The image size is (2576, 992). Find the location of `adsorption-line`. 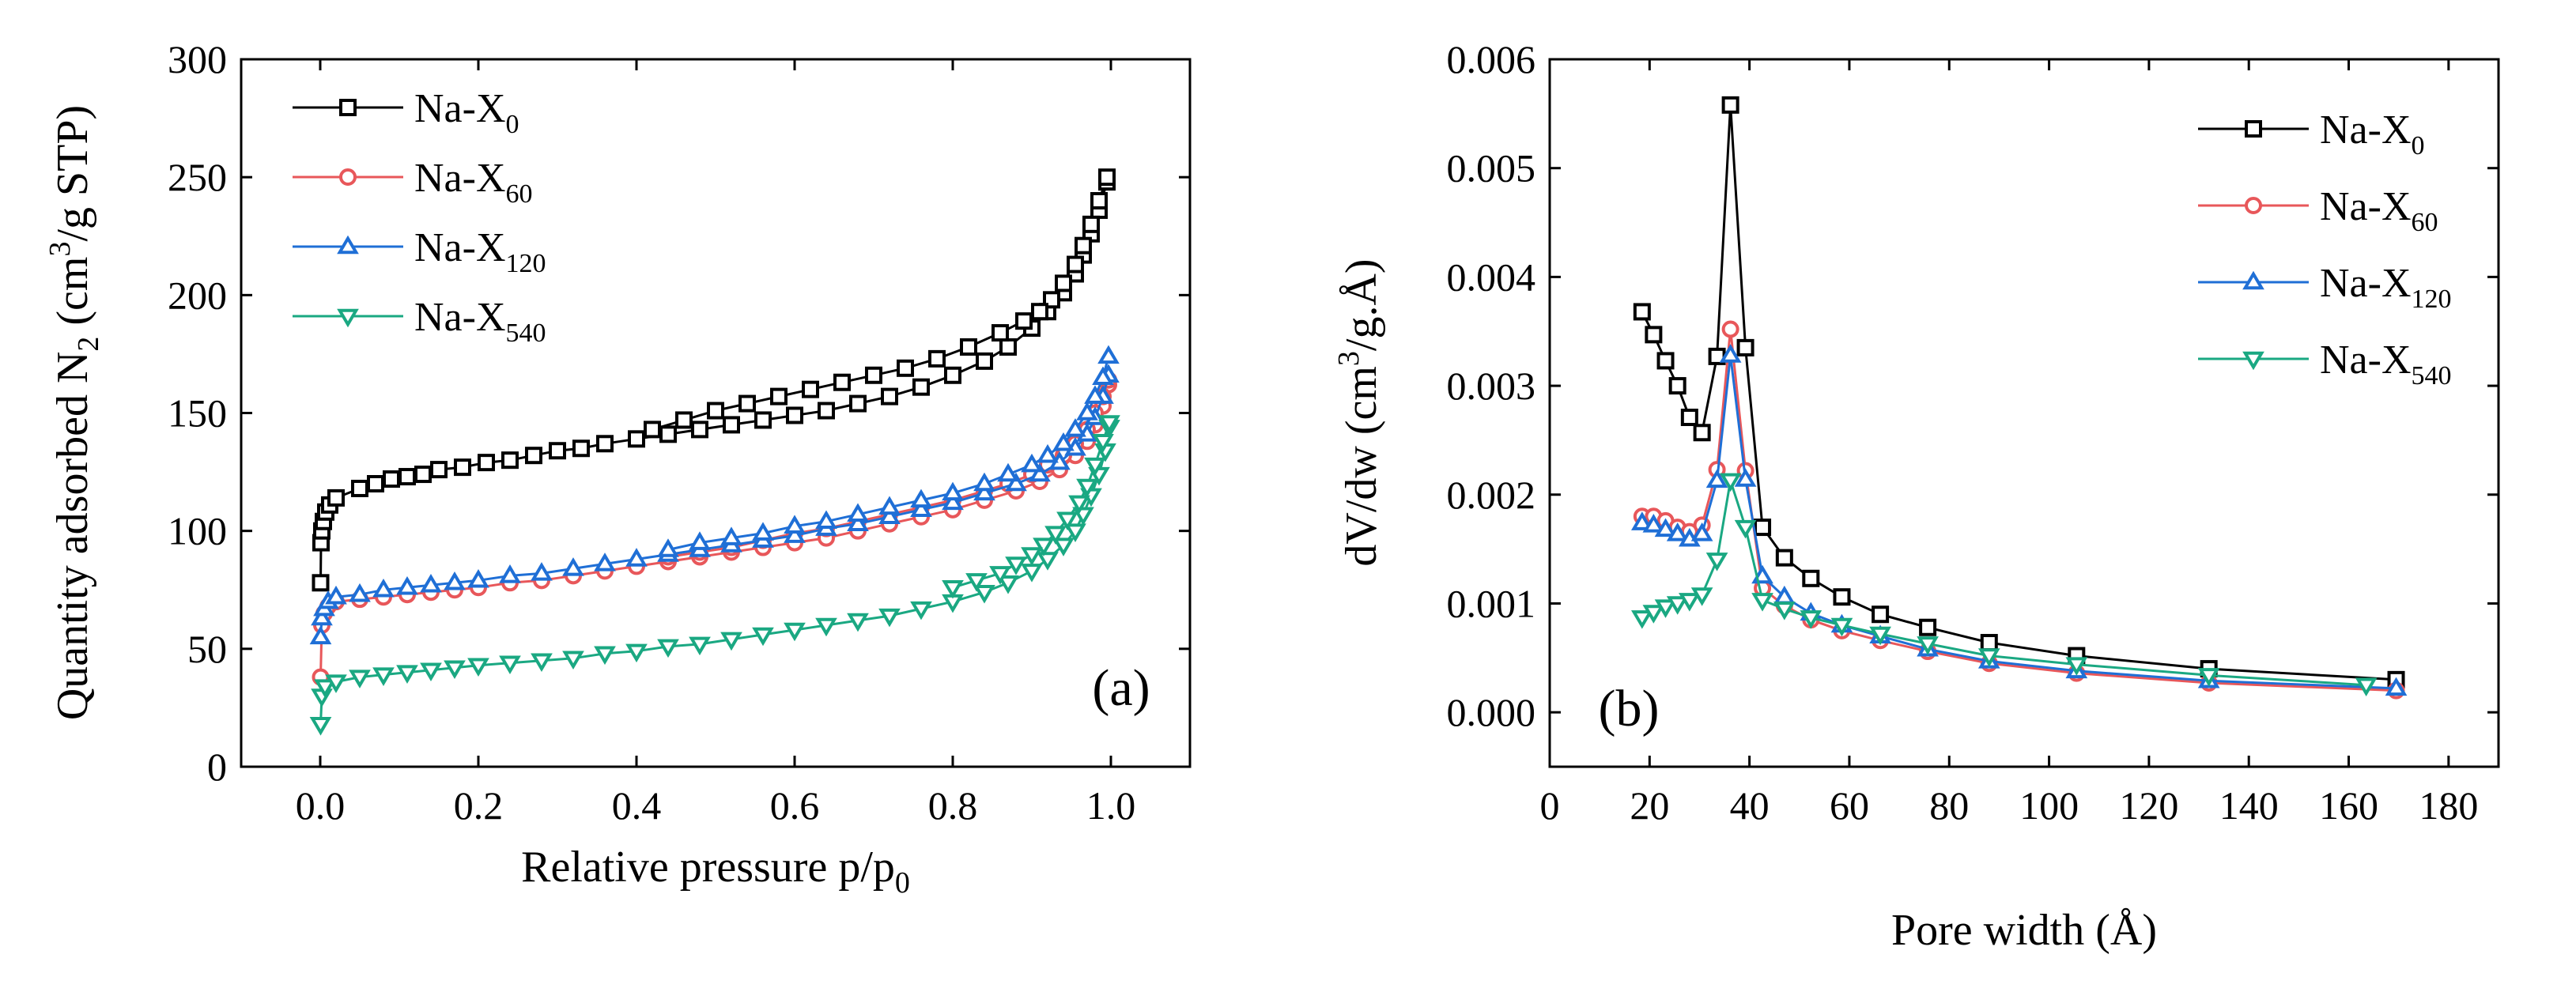

adsorption-line is located at coordinates (714, 530).